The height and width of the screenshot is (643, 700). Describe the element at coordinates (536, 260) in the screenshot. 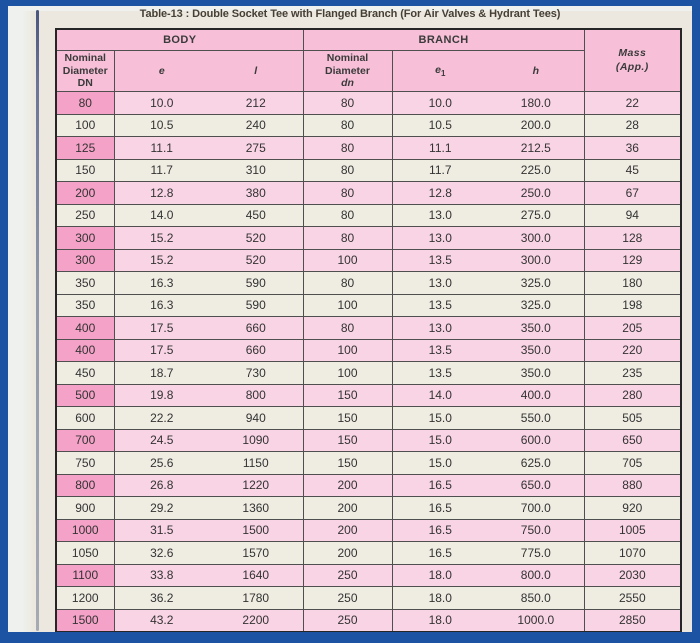

I see `cell-h: 300.0` at that location.